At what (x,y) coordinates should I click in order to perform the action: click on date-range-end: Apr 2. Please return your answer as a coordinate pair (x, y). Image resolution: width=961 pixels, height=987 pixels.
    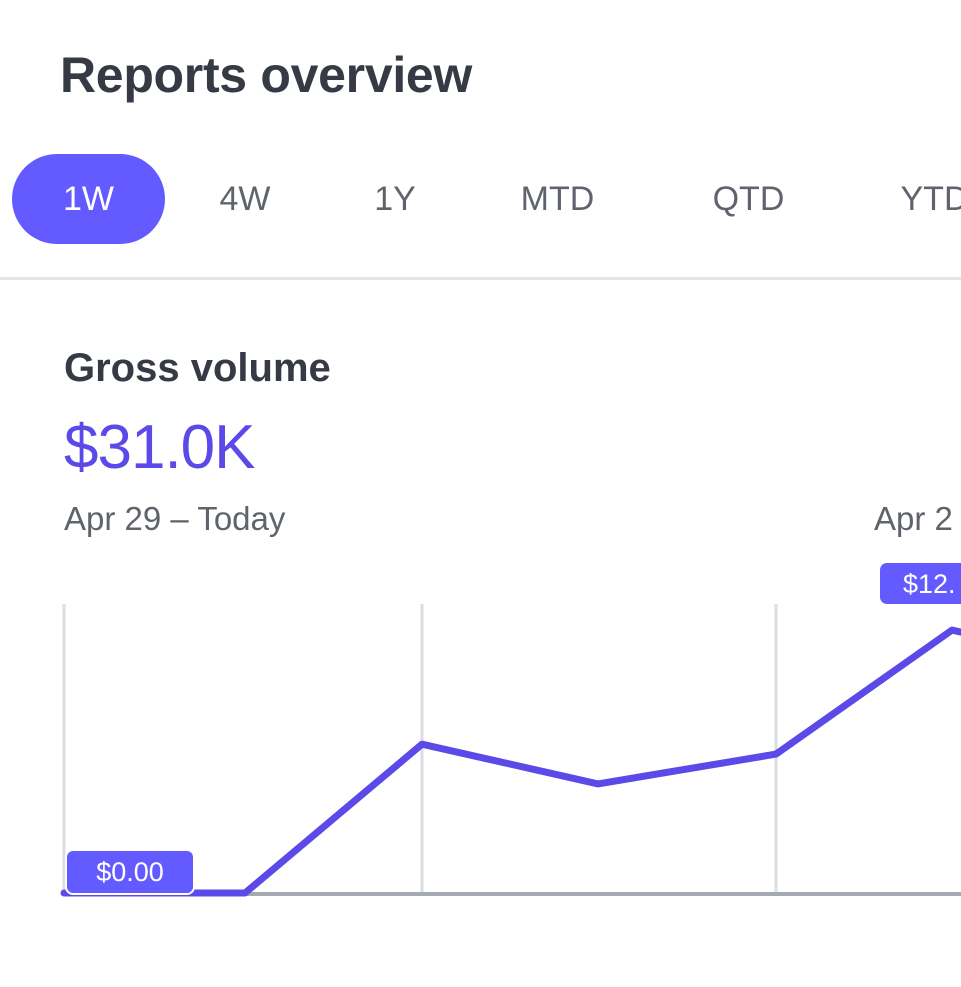
    Looking at the image, I should click on (913, 518).